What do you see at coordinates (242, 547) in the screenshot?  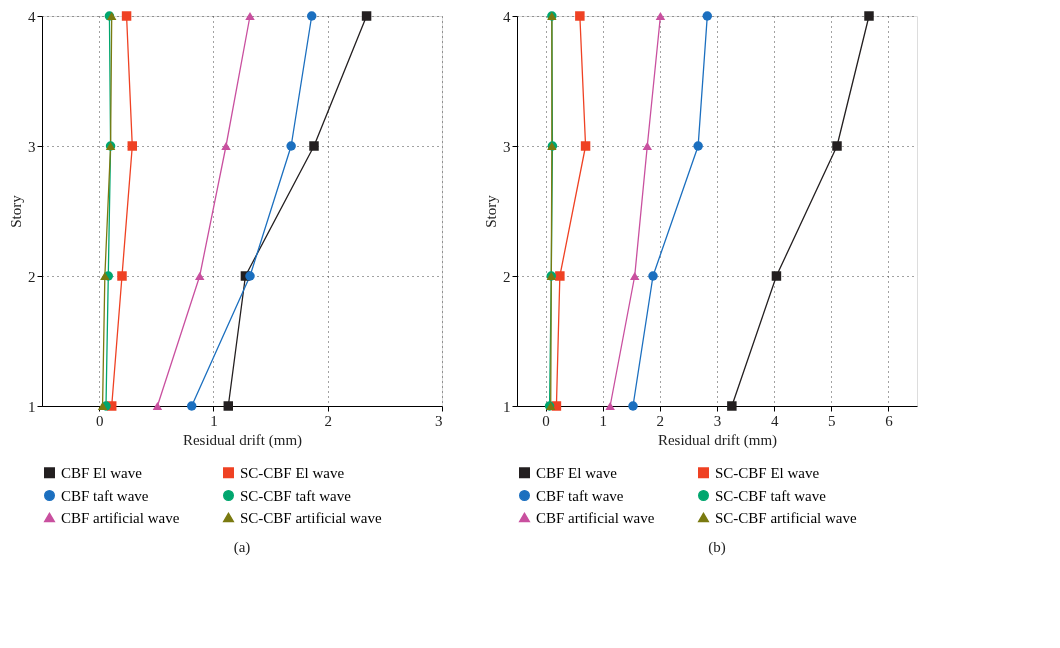 I see `text: (a)` at bounding box center [242, 547].